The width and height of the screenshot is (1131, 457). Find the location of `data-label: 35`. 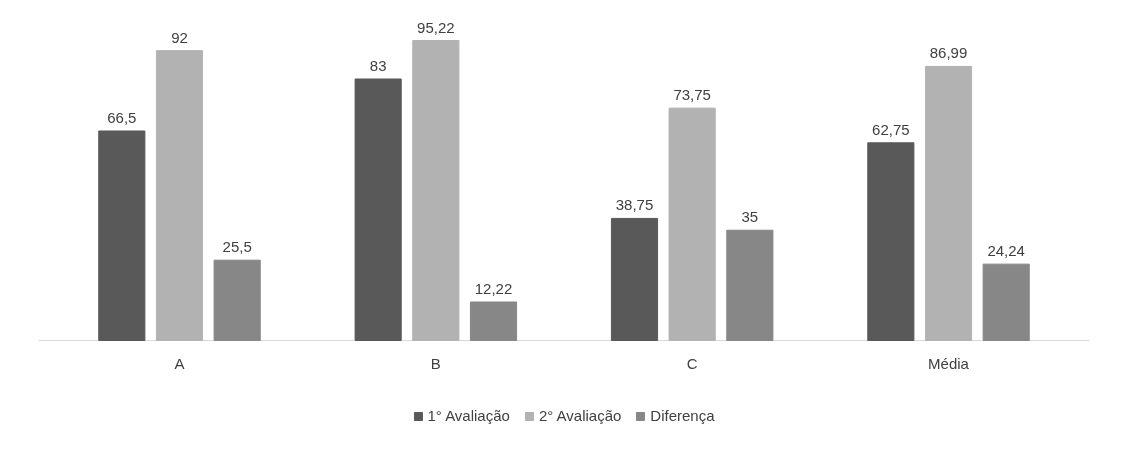

data-label: 35 is located at coordinates (750, 217).